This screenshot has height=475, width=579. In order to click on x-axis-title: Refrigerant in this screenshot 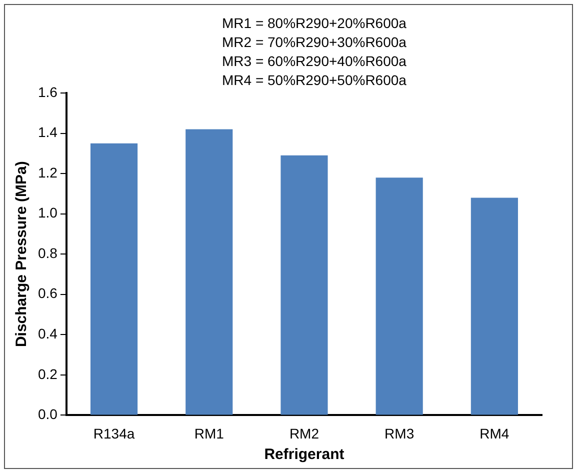, I will do `click(304, 455)`.